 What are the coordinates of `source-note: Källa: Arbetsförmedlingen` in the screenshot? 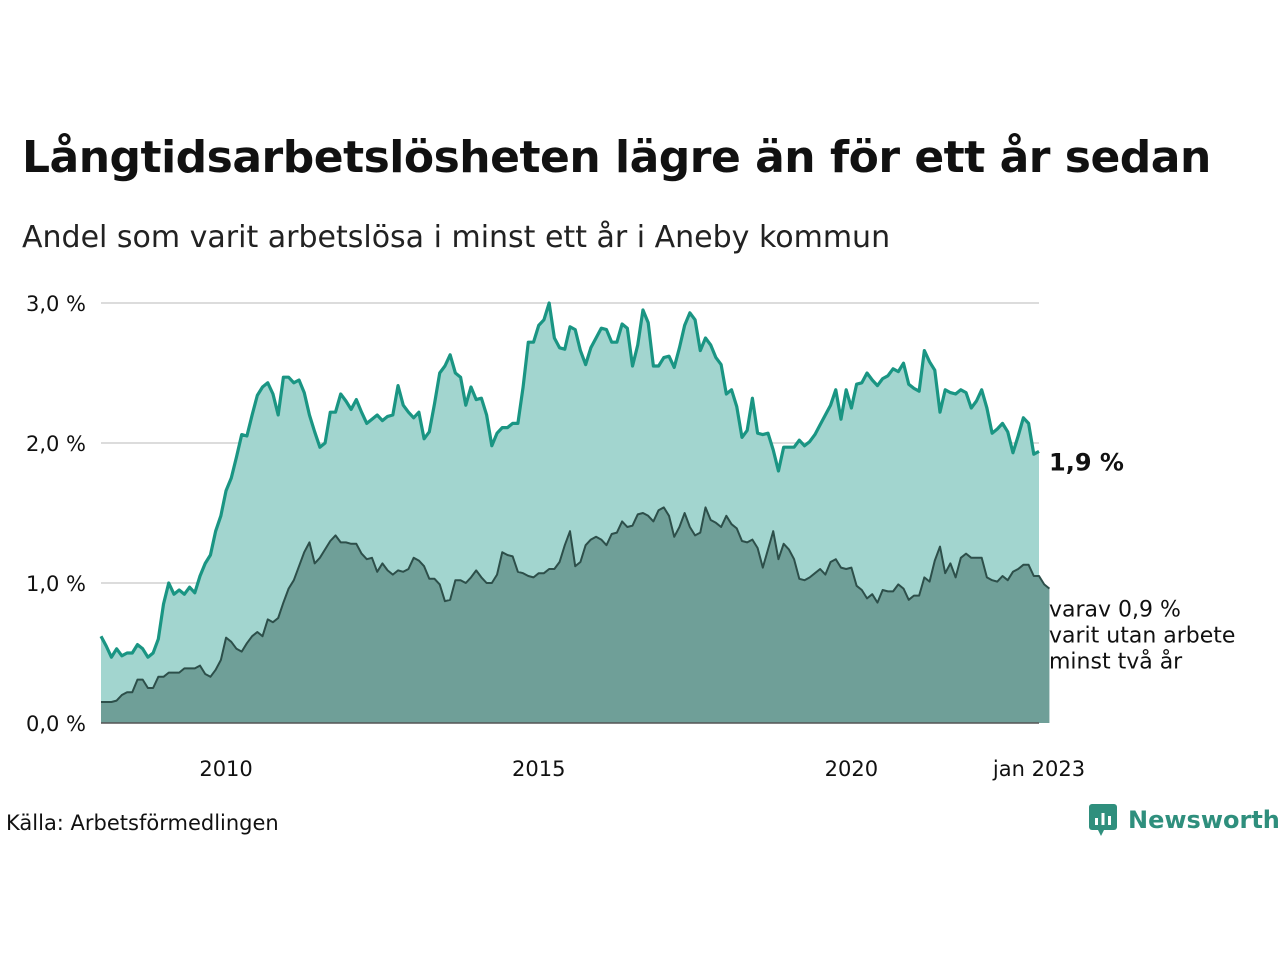 It's located at (142, 823).